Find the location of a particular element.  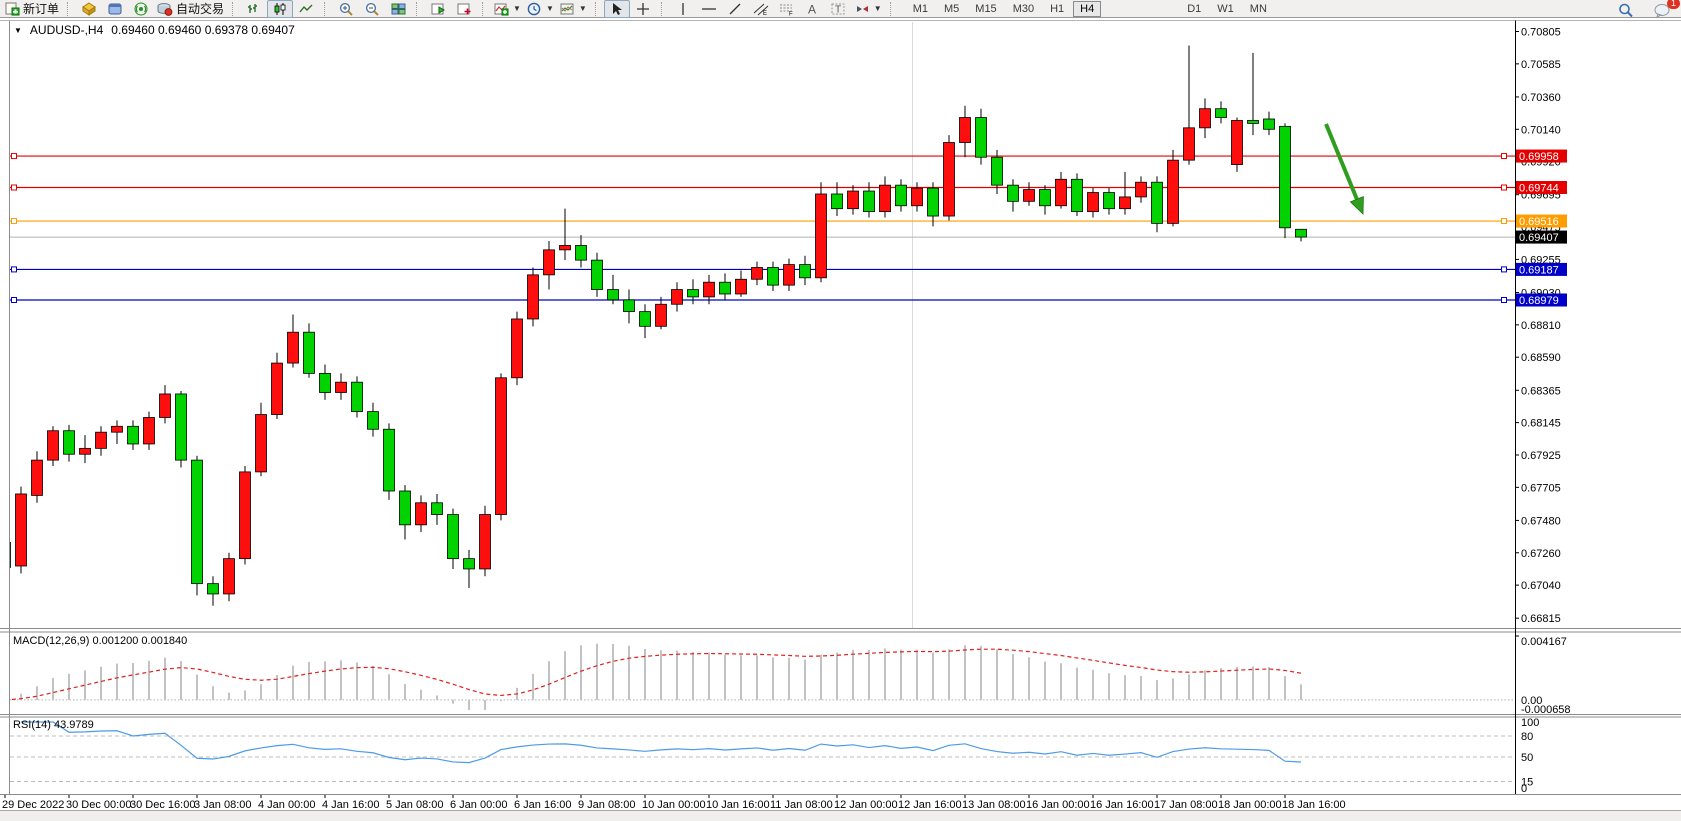

svg-text: 0.70805 is located at coordinates (1541, 33).